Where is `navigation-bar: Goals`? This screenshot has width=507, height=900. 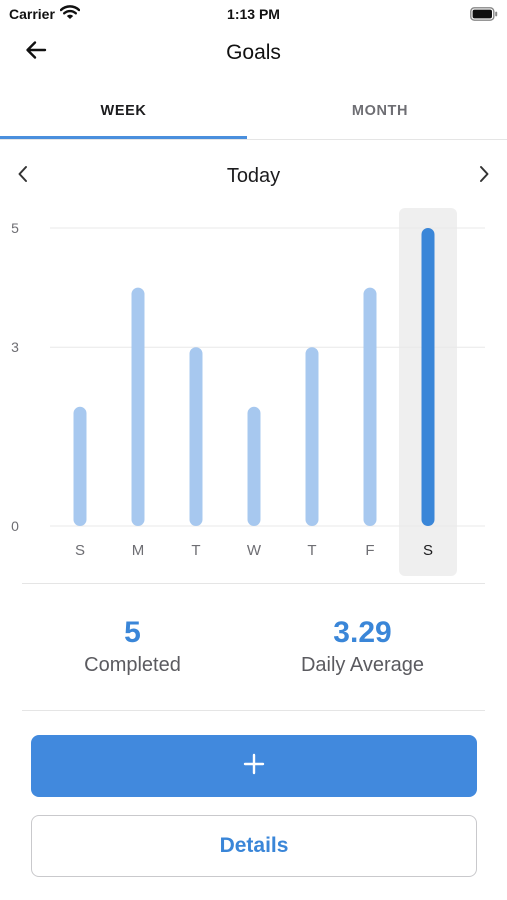
navigation-bar: Goals is located at coordinates (253, 52).